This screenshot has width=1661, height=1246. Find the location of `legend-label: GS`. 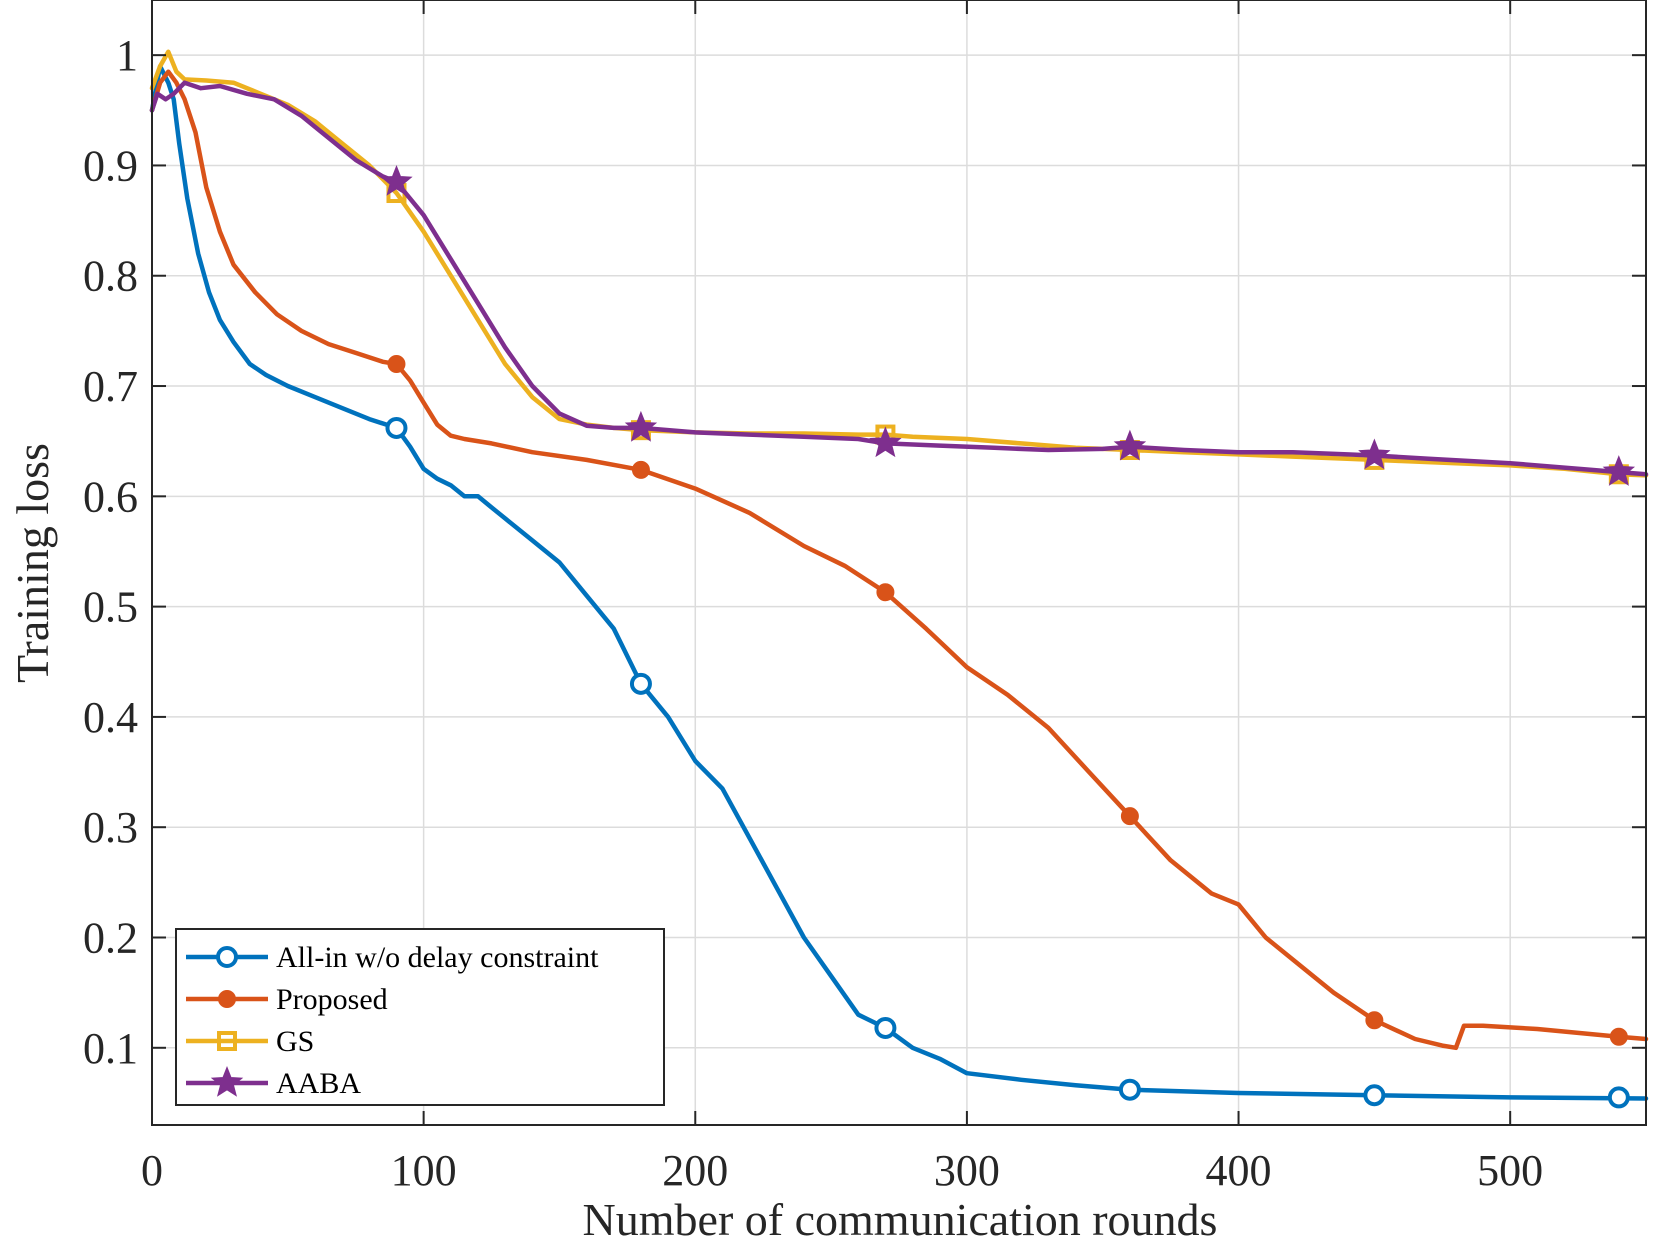

legend-label: GS is located at coordinates (295, 1041).